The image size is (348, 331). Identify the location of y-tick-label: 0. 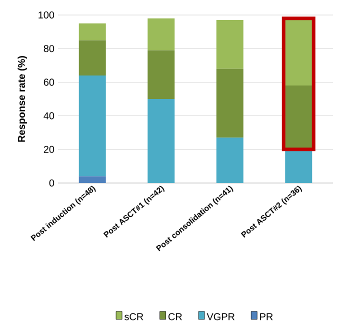
(51, 183).